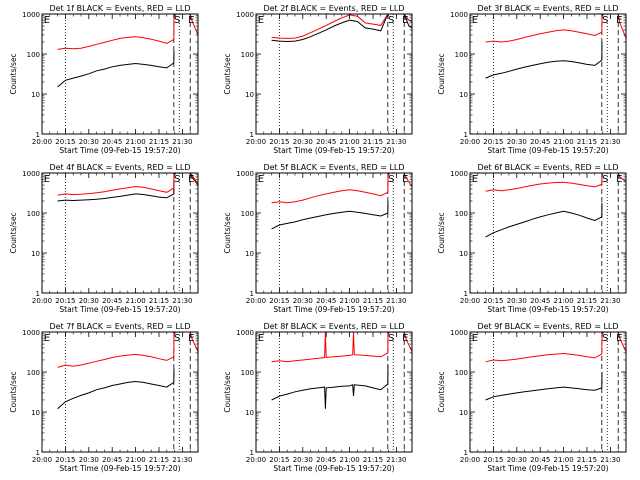 This screenshot has width=640, height=480. Describe the element at coordinates (119, 326) in the screenshot. I see `plot-title: Det 7f BLACK = Events, RED = LLD` at that location.